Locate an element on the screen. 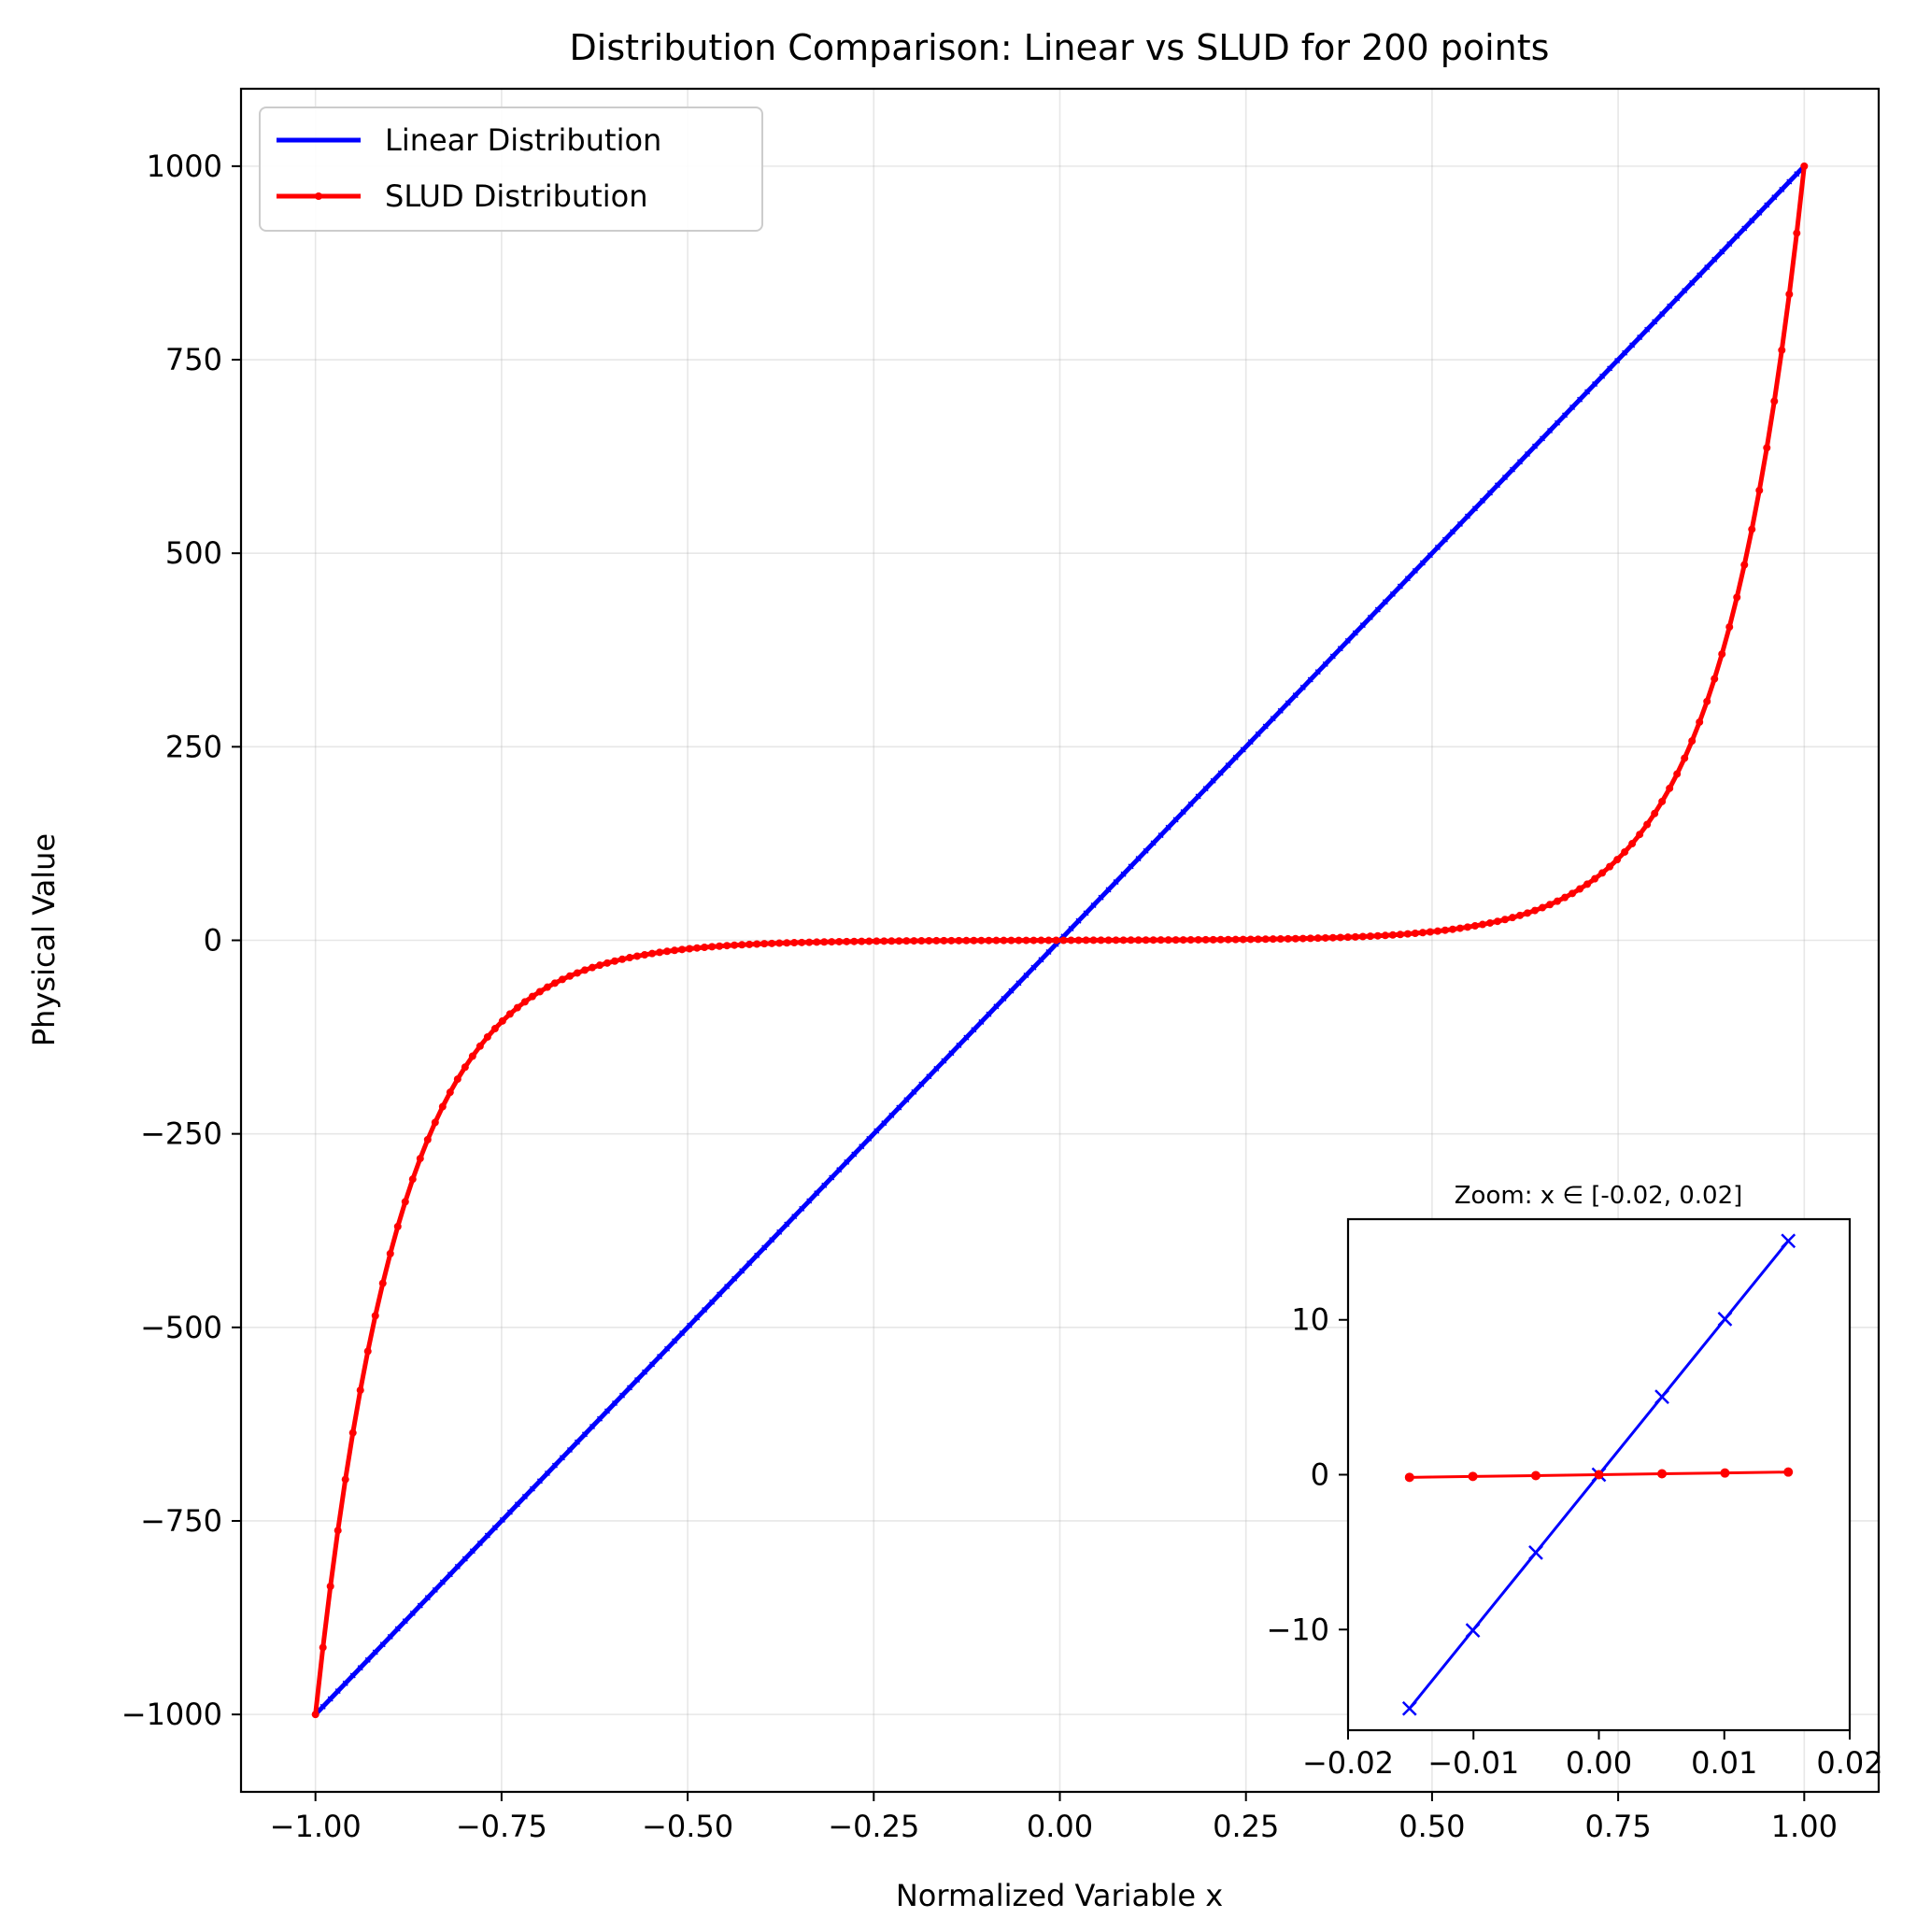 This screenshot has height=1932, width=1931. inset-y-tick-label: 10 is located at coordinates (1310, 1320).